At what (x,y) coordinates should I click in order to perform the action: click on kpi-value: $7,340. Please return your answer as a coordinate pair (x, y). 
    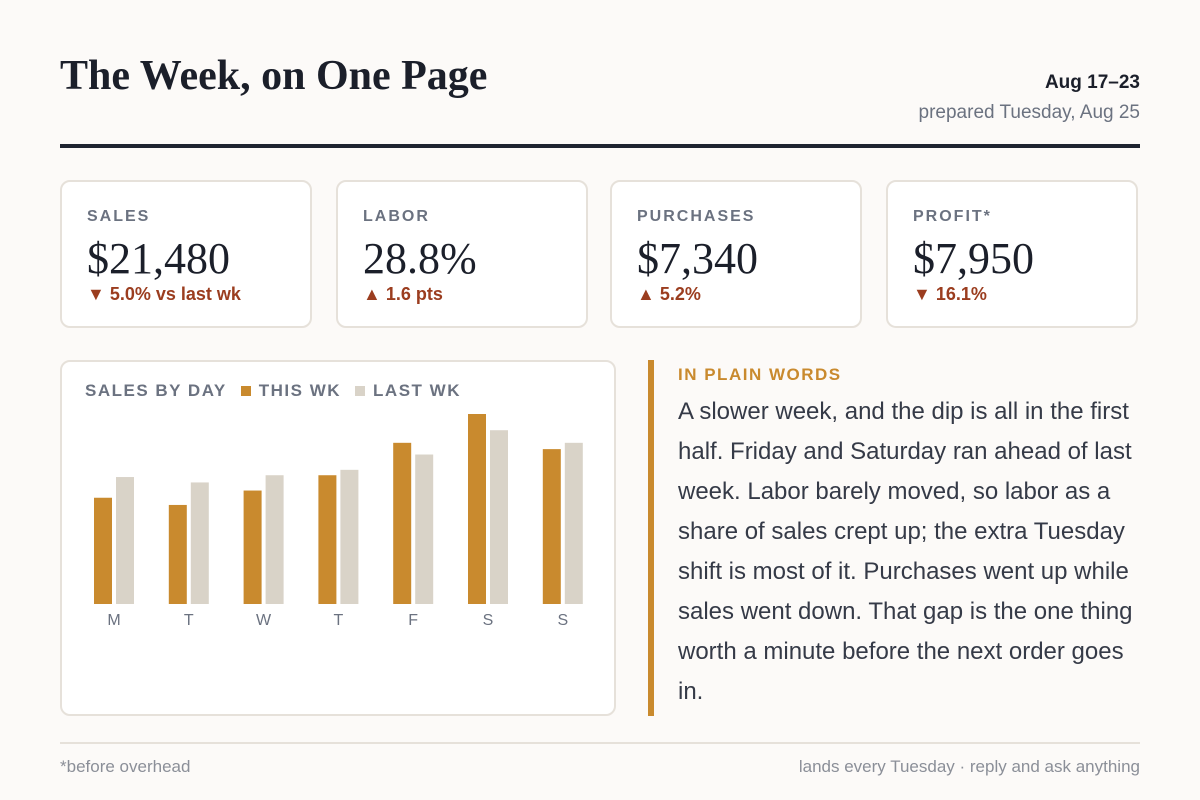
    Looking at the image, I should click on (697, 258).